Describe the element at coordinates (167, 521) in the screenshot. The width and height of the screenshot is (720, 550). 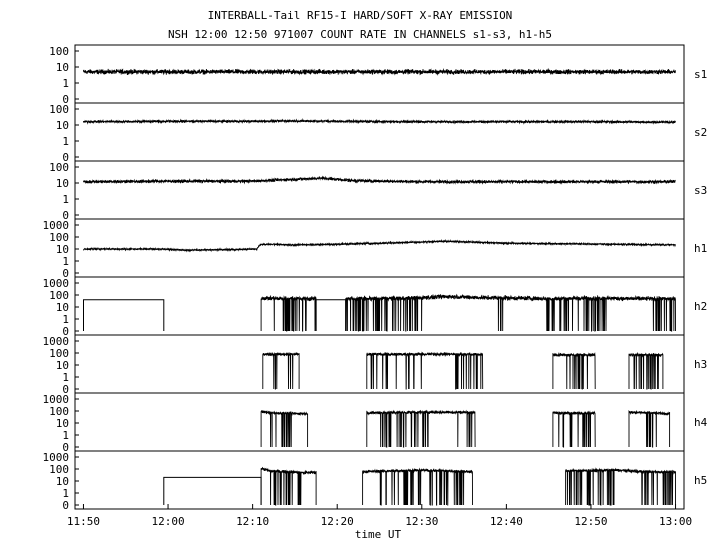
I see `x-tick-label: 12:00` at that location.